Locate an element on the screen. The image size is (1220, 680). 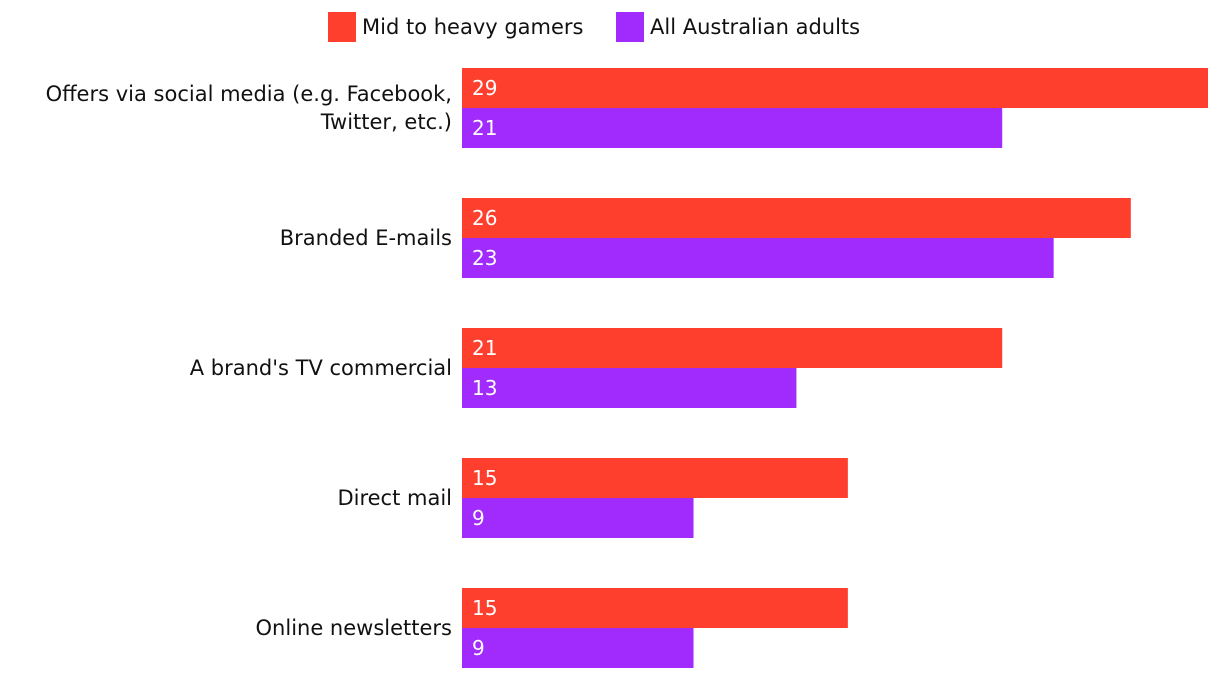
category-label-line: A brand's TV commercial is located at coordinates (321, 368).